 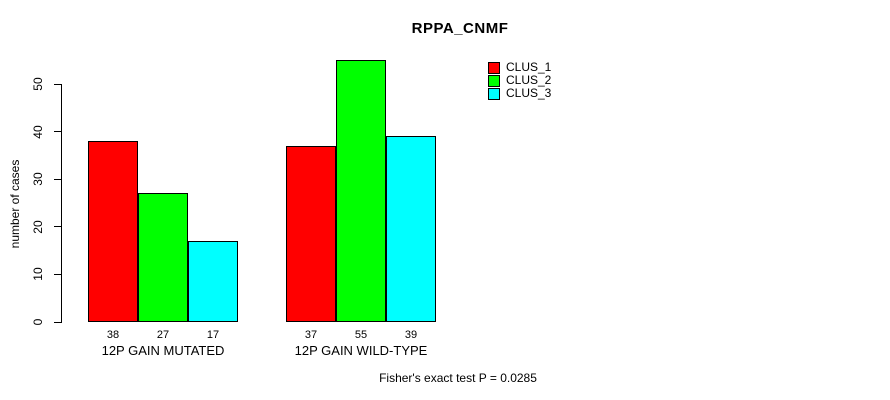 I want to click on legend-item-clus_3: CLUS_3, so click(x=519, y=93).